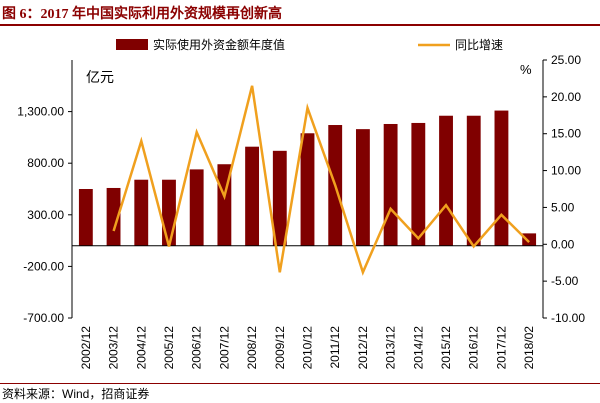 The image size is (600, 403). What do you see at coordinates (566, 97) in the screenshot?
I see `right-tick-label: 20.00` at bounding box center [566, 97].